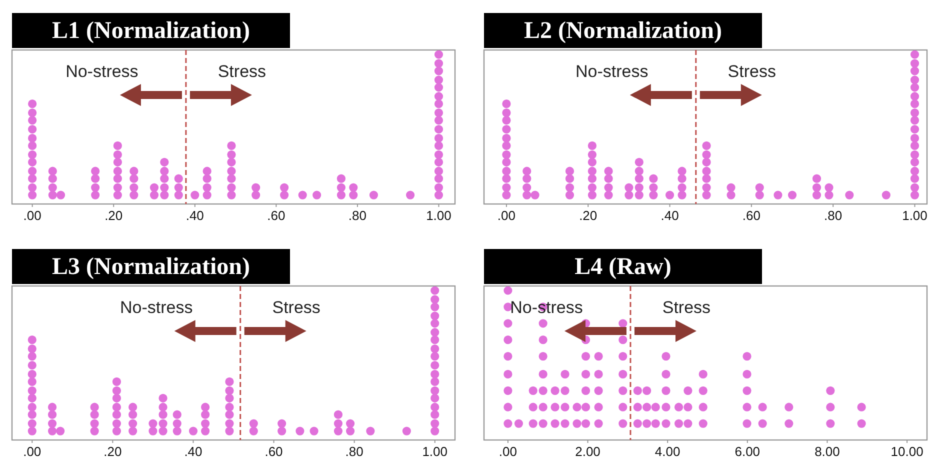 The image size is (930, 463). Describe the element at coordinates (623, 31) in the screenshot. I see `chart-title: L2 (Normalization)` at that location.